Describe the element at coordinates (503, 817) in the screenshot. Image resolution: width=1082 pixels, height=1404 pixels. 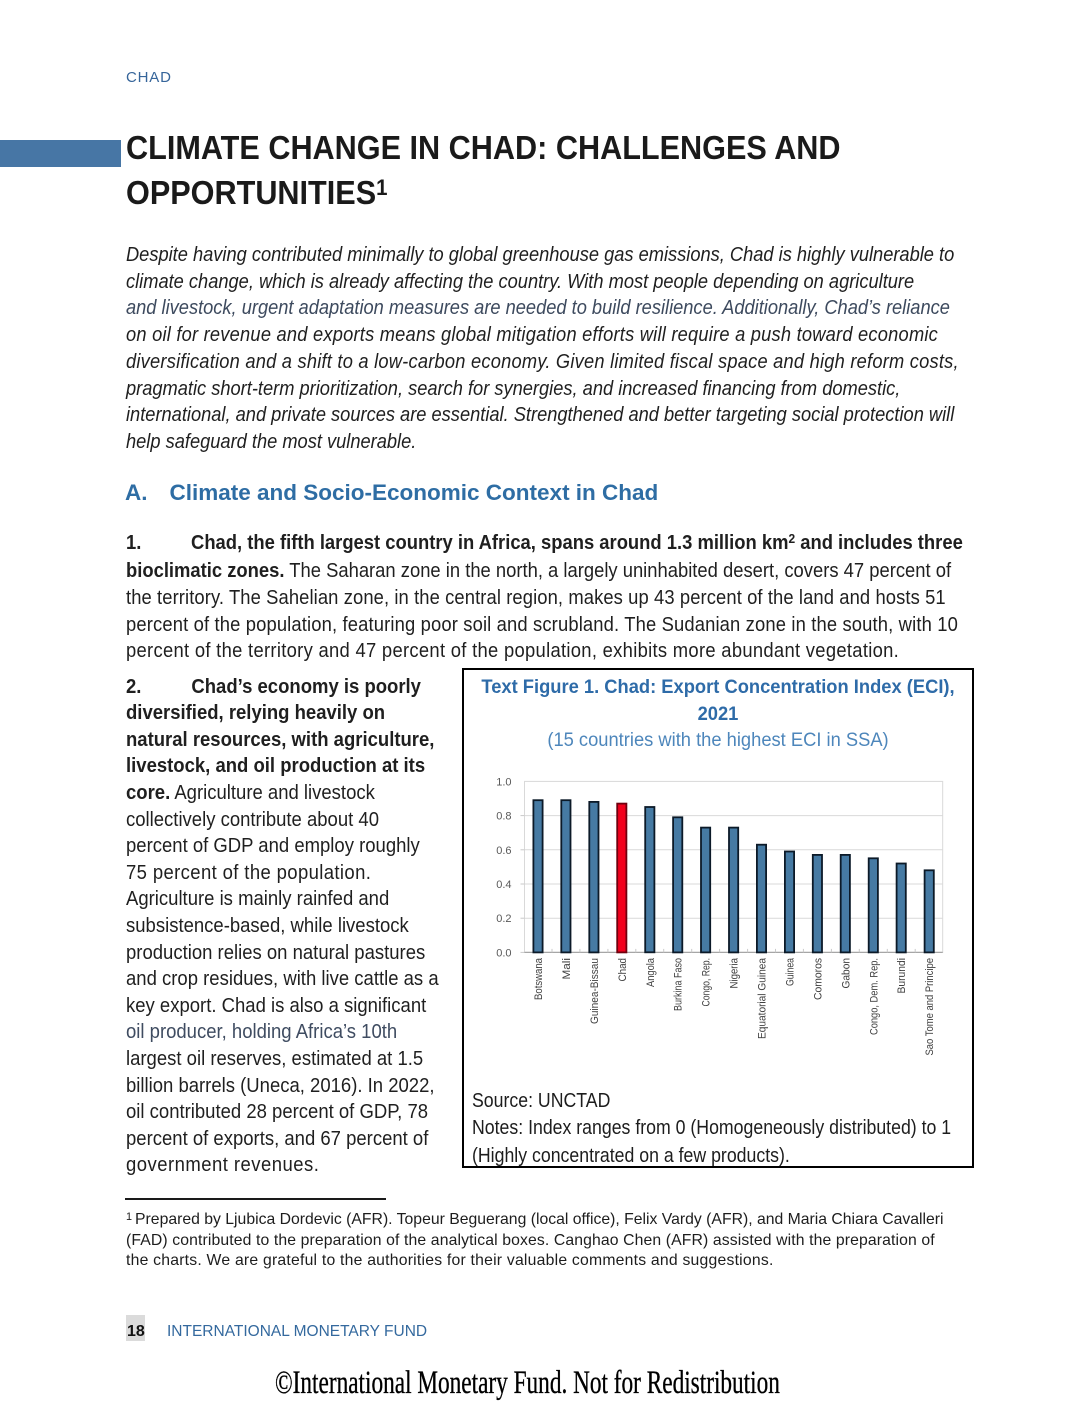
I see `svg-text: 0.8` at that location.